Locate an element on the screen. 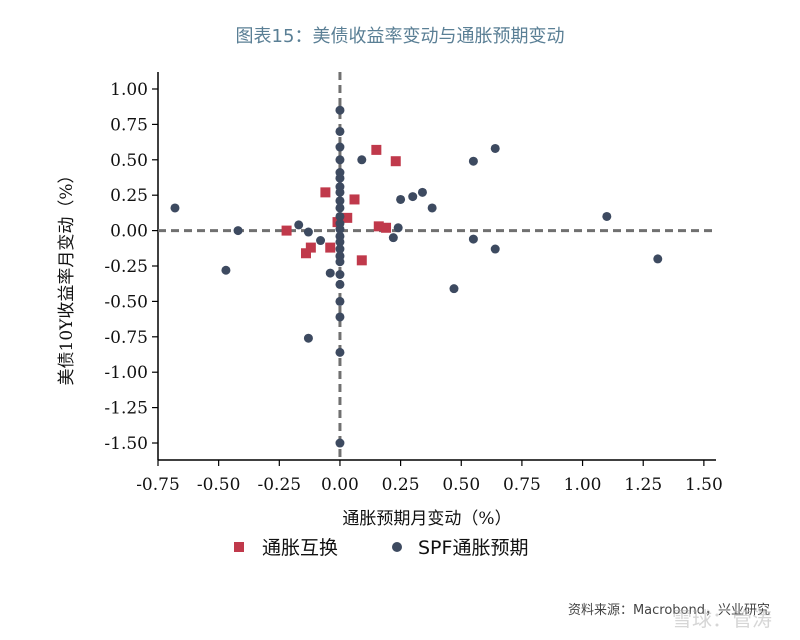  legend-swatch-swap is located at coordinates (239, 547).